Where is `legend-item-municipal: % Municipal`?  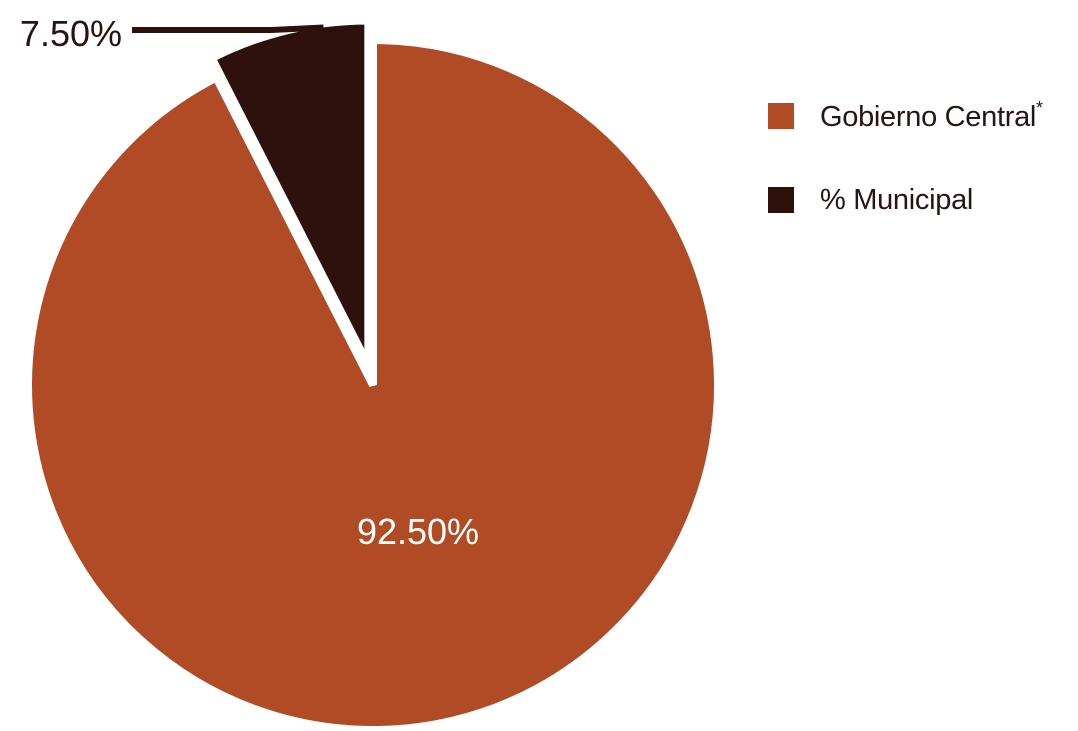
legend-item-municipal: % Municipal is located at coordinates (905, 200).